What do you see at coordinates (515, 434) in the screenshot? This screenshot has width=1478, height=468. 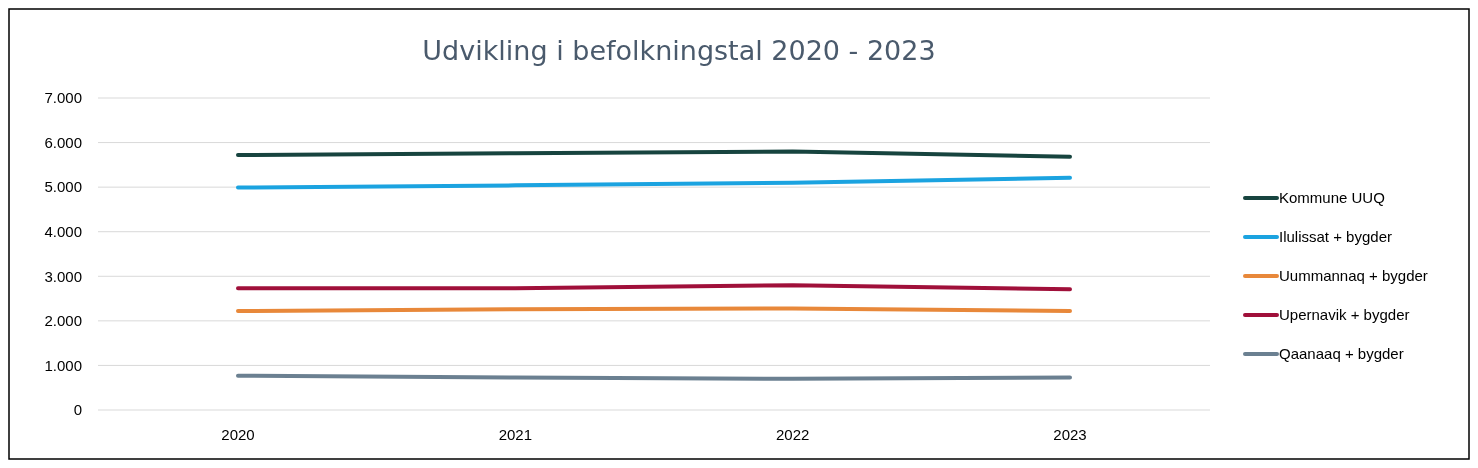 I see `x-tick-label: 2021` at bounding box center [515, 434].